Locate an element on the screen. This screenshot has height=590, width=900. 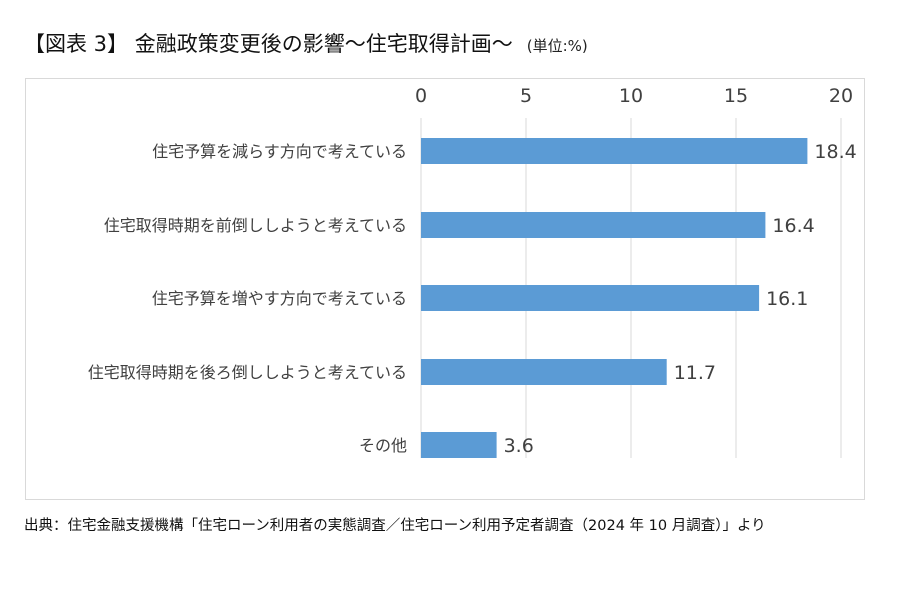
category-label: 住宅予算を増やす方向で考えている is located at coordinates (279, 298).